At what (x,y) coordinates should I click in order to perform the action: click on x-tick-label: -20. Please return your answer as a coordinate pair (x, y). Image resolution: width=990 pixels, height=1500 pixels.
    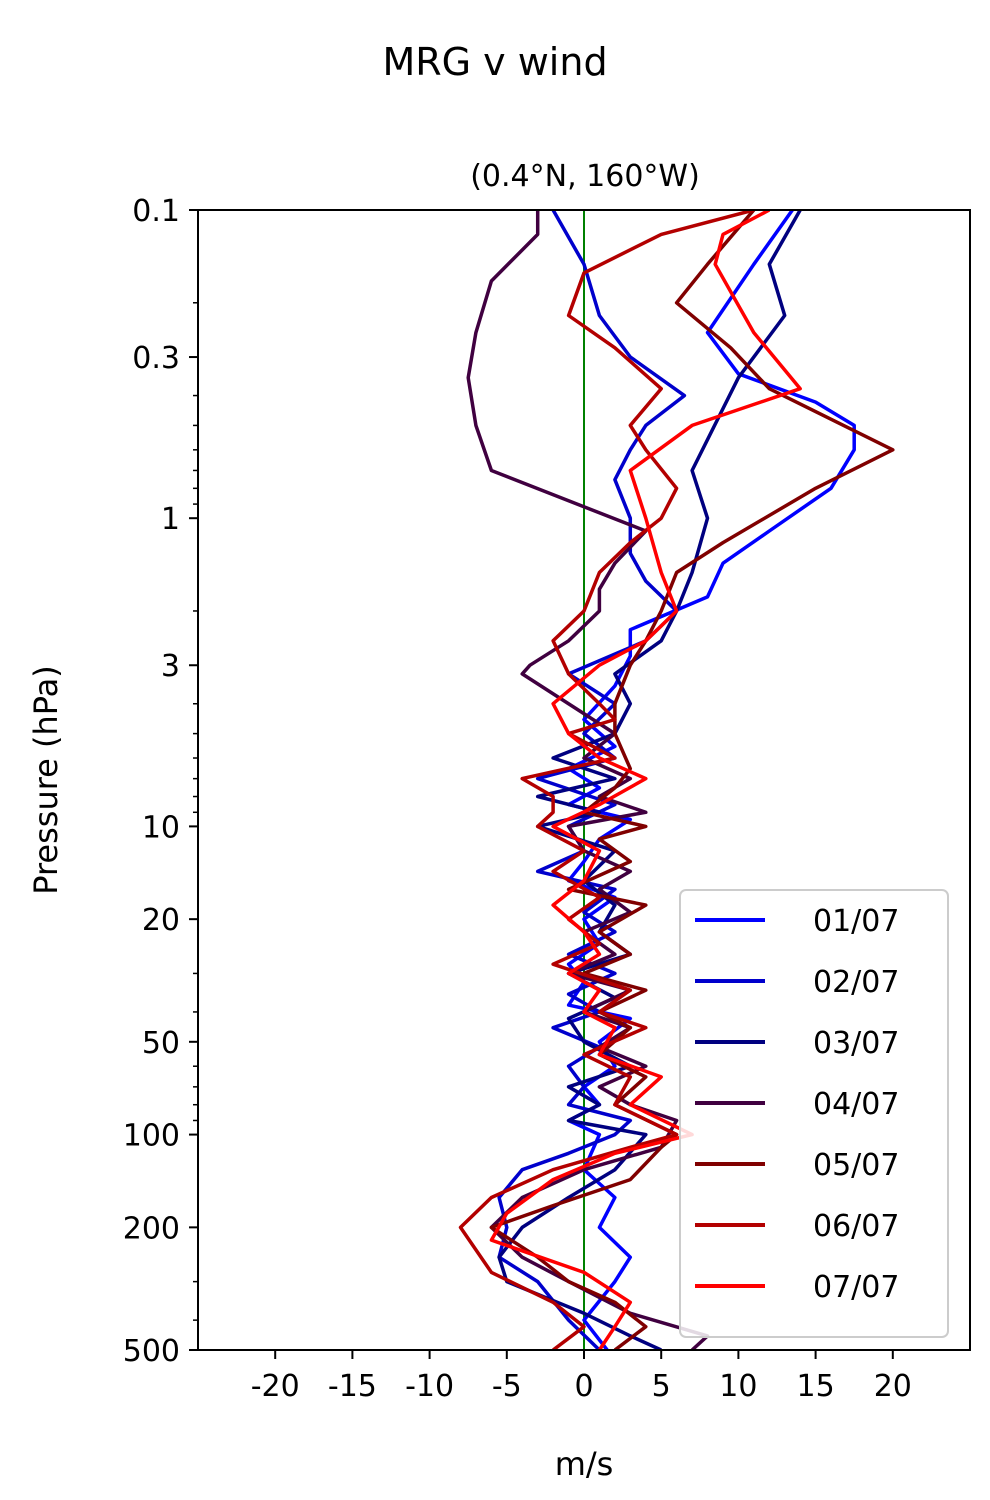
    Looking at the image, I should click on (275, 1386).